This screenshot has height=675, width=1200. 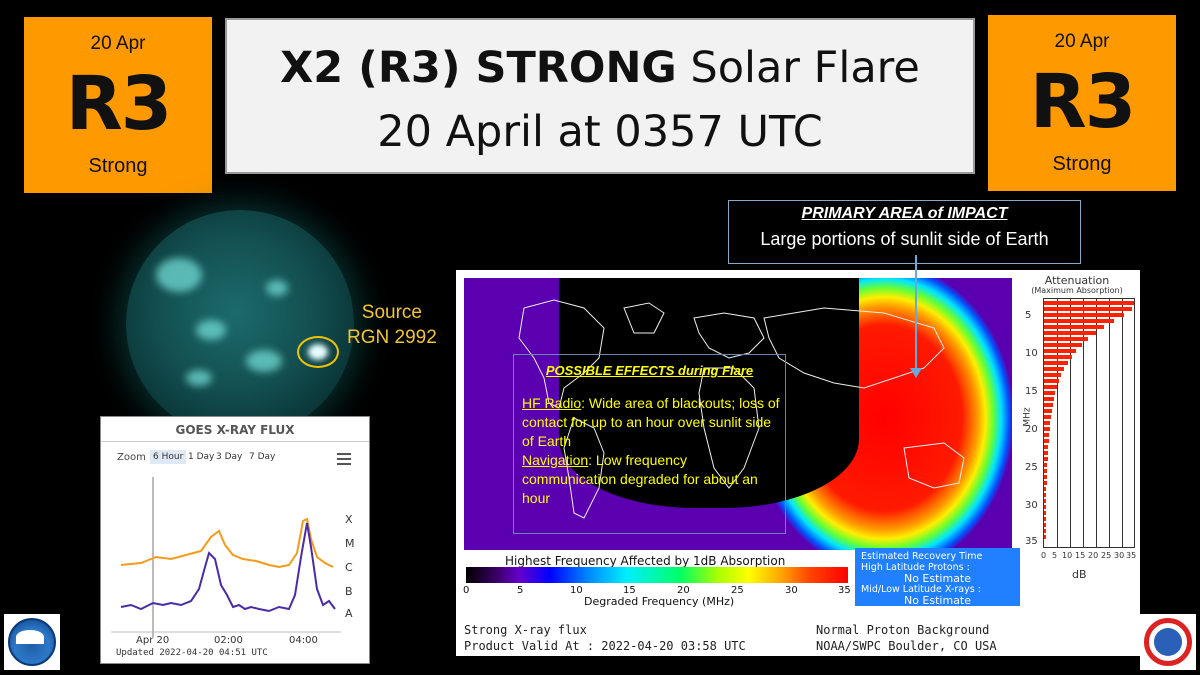 I want to click on r3-badge-right: 20 Apr R3 Strong, so click(x=1082, y=103).